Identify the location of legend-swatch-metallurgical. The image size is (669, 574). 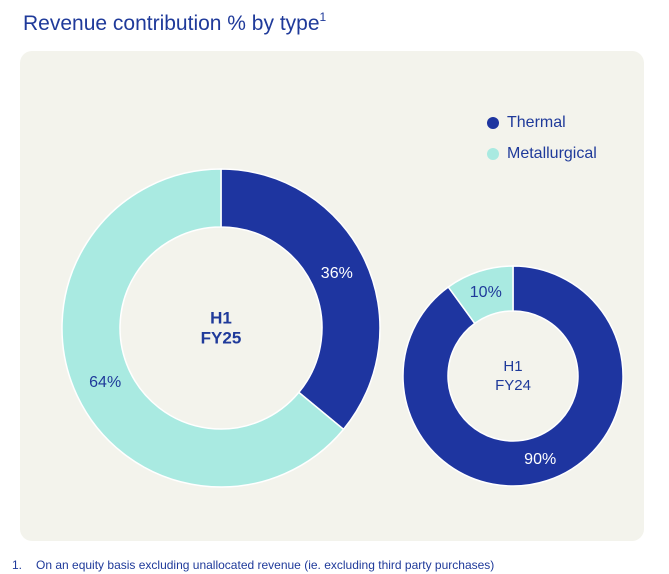
(493, 153).